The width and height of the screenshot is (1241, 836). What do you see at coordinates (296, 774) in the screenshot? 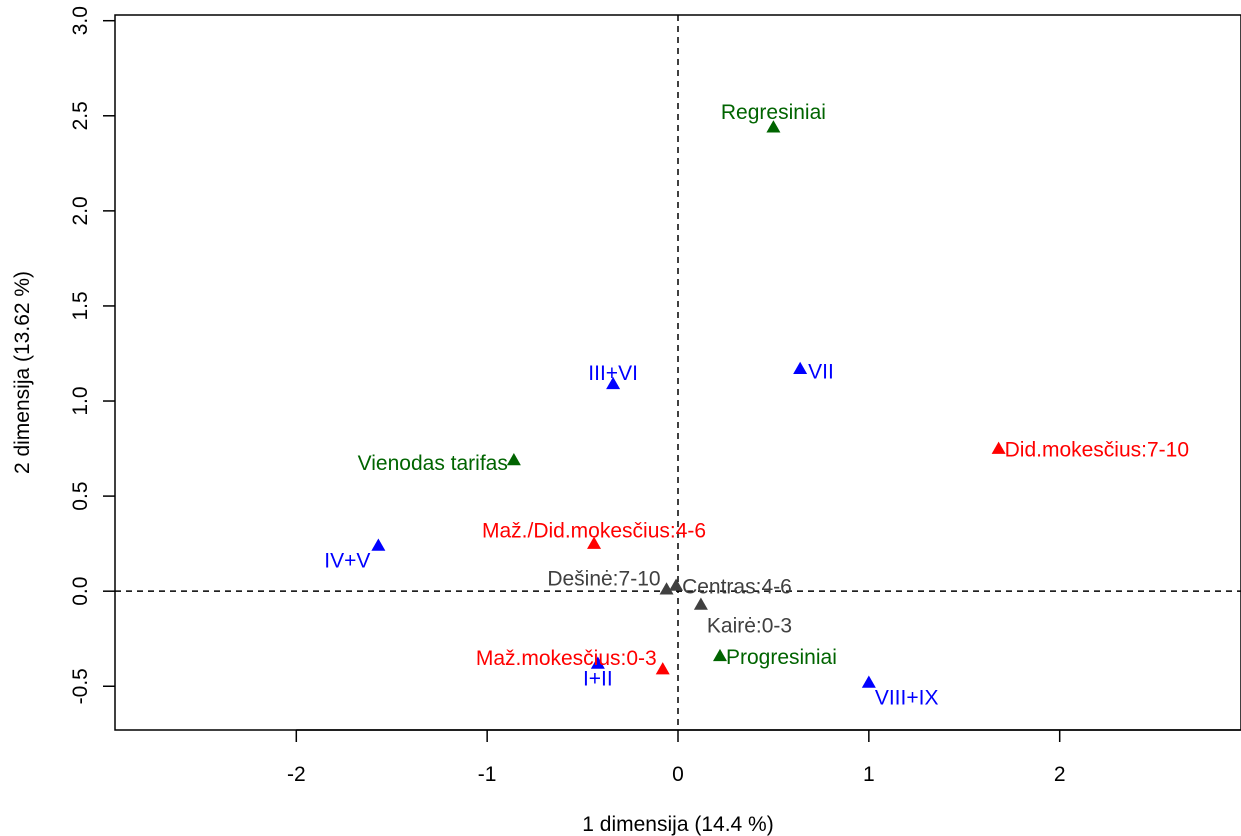
I see `x-tick-label: -2` at bounding box center [296, 774].